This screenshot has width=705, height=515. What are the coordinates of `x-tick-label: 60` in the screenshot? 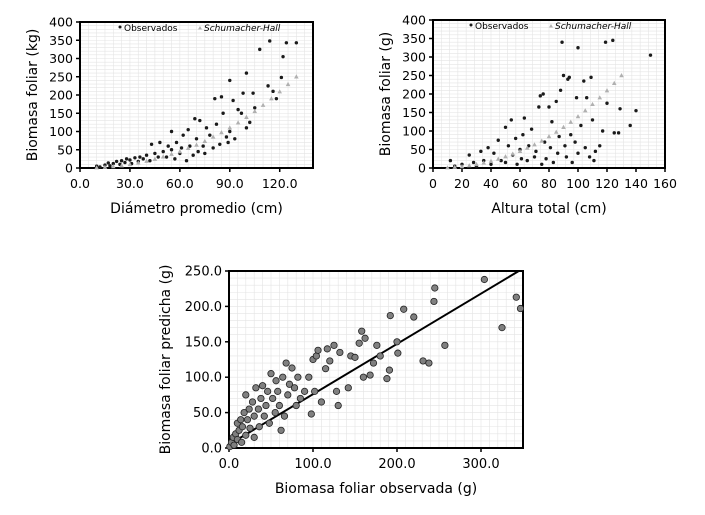 It's located at (520, 183).